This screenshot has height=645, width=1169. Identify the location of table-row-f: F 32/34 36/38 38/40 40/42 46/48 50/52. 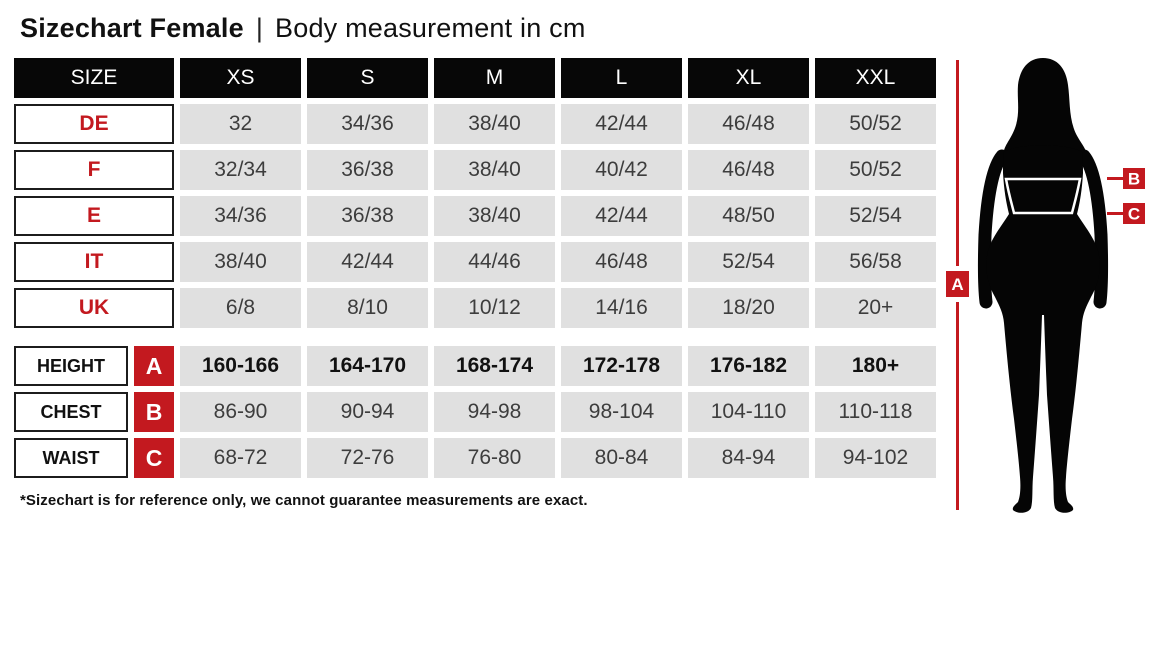
(475, 170).